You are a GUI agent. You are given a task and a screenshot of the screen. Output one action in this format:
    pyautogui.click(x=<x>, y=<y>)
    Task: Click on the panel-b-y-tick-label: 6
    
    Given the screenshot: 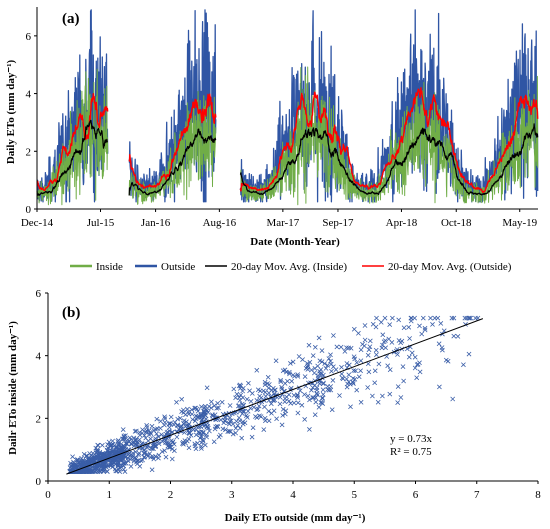 What is the action you would take?
    pyautogui.click(x=39, y=294)
    